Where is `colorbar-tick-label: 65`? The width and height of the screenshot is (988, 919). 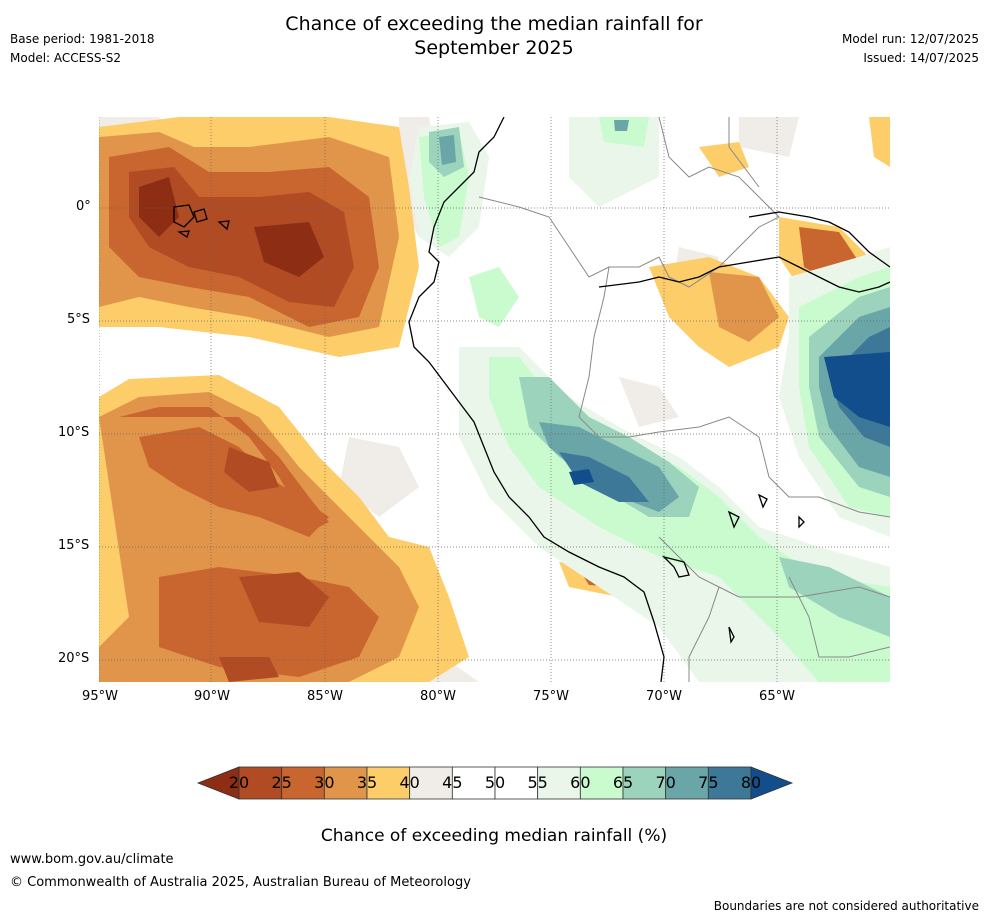 colorbar-tick-label: 65 is located at coordinates (623, 782).